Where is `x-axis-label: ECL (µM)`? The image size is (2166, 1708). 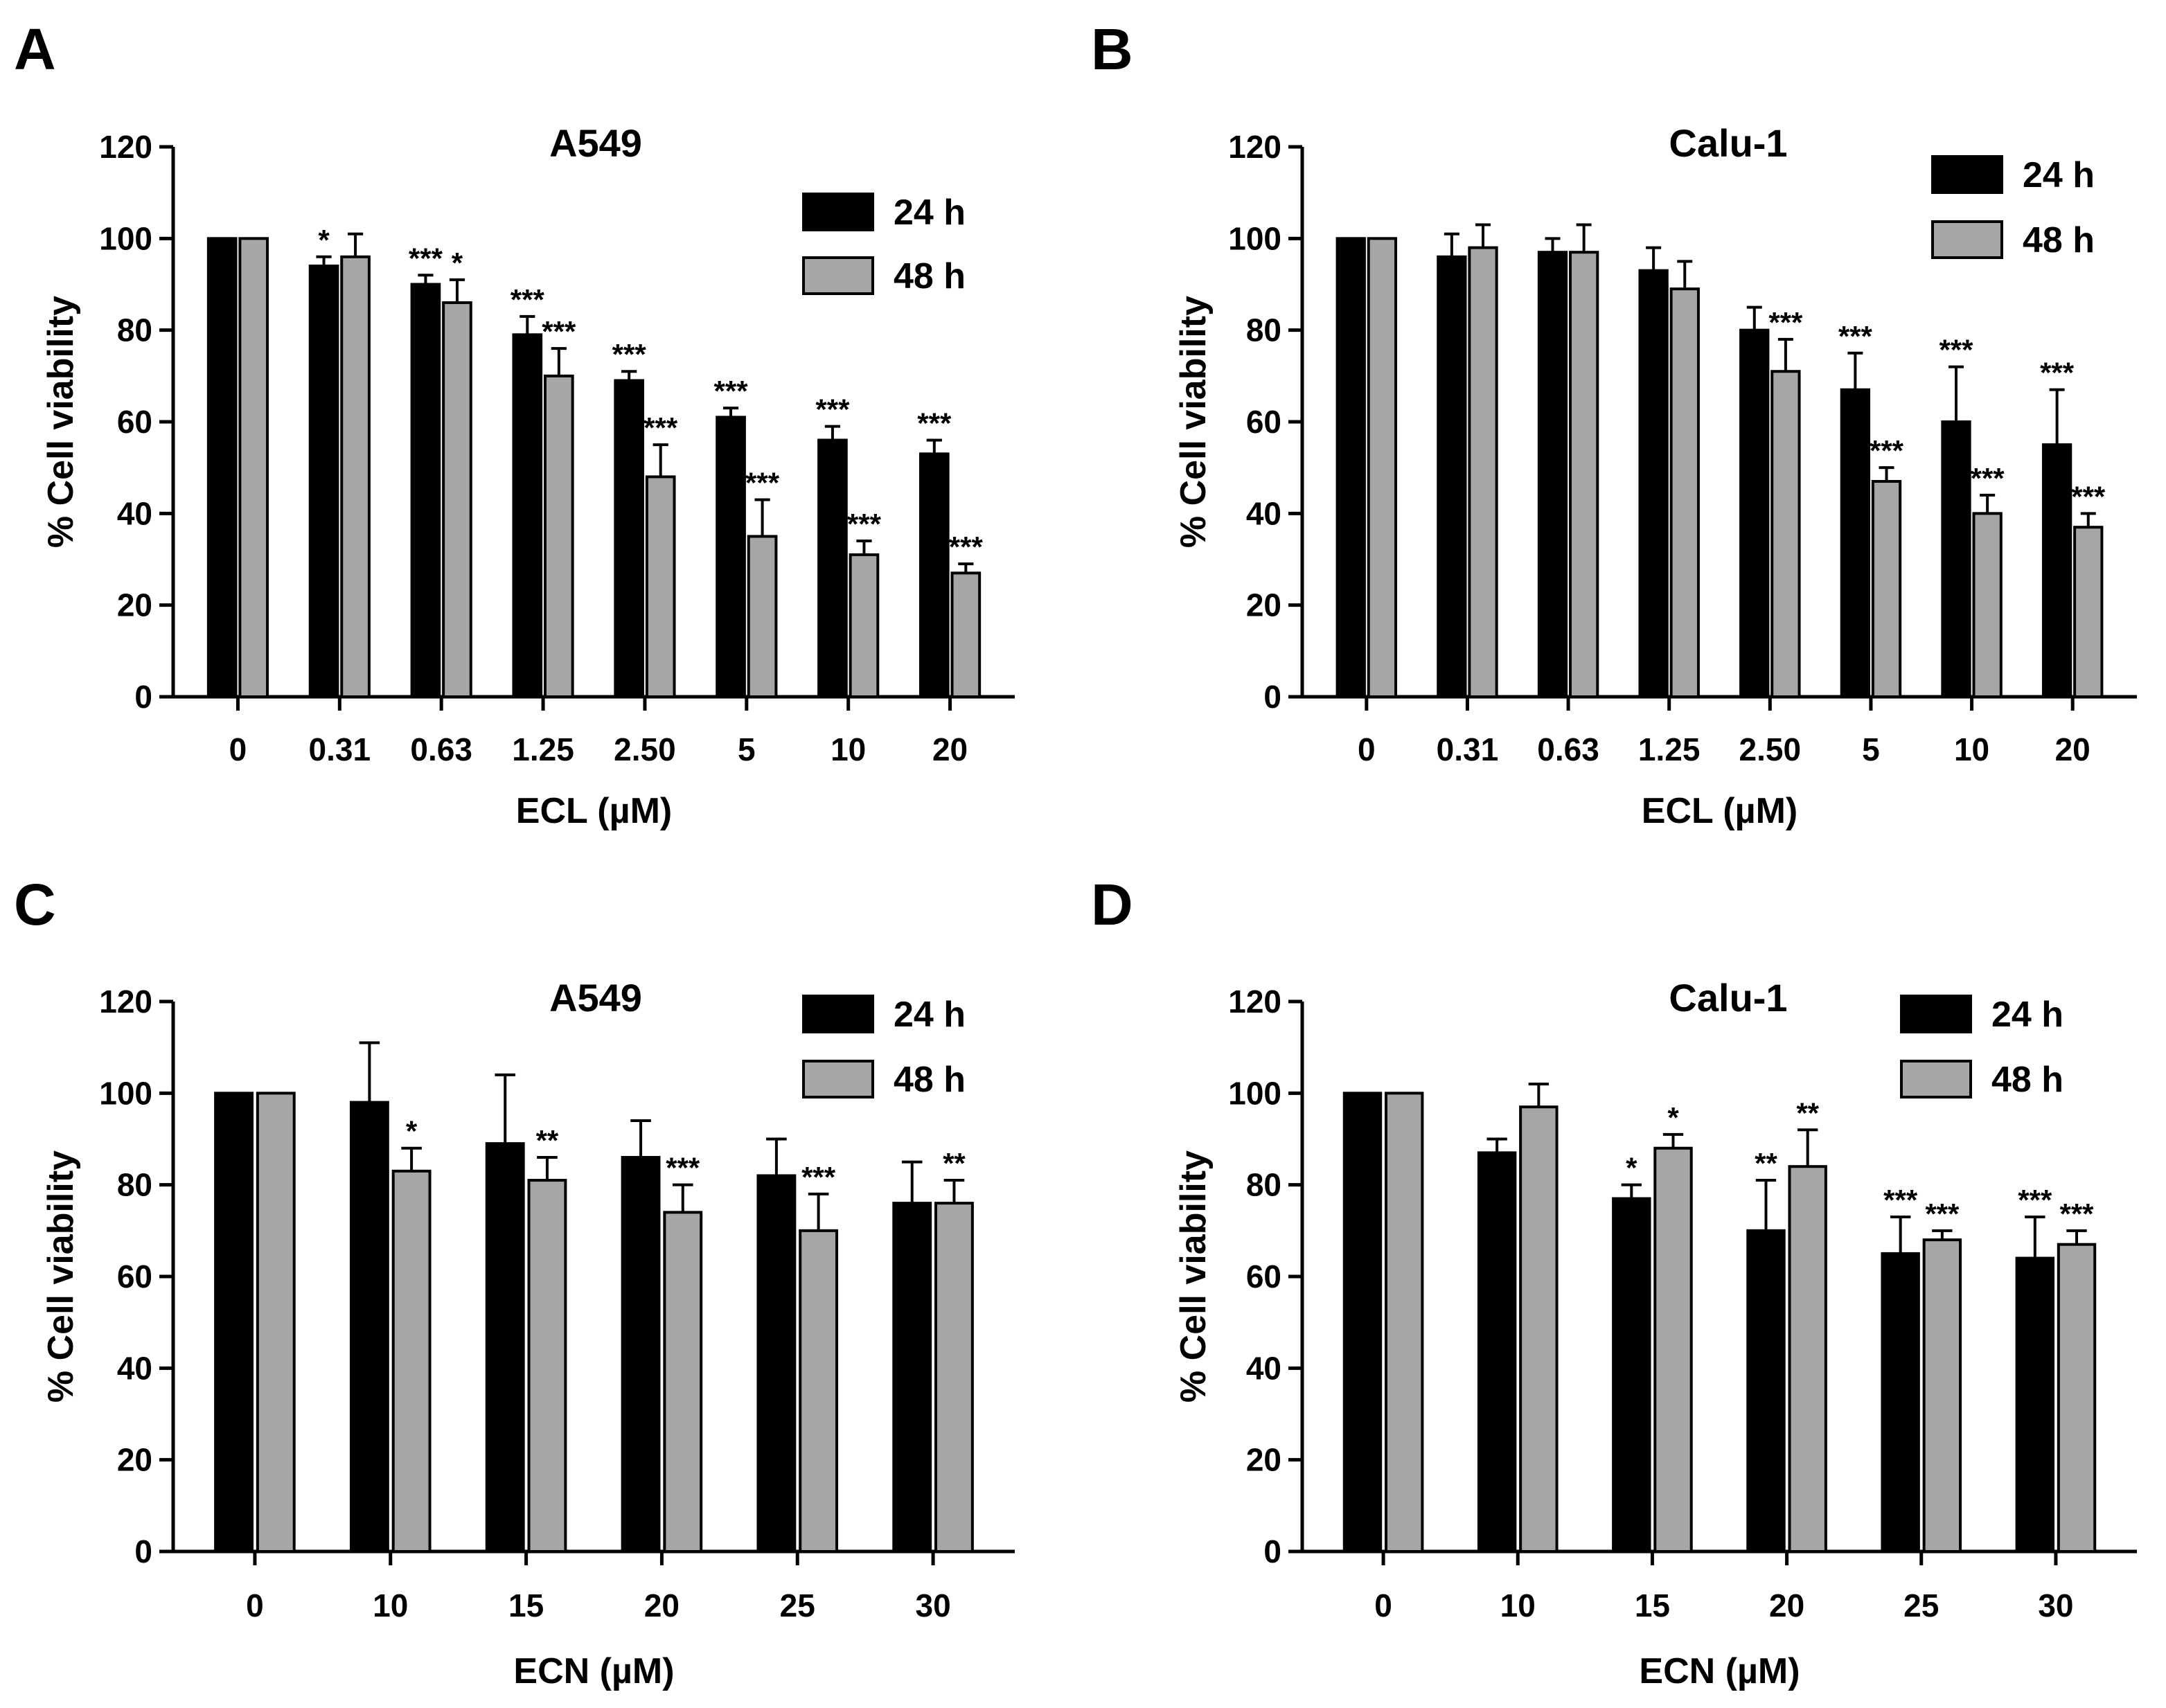 x-axis-label: ECL (µM) is located at coordinates (1720, 811).